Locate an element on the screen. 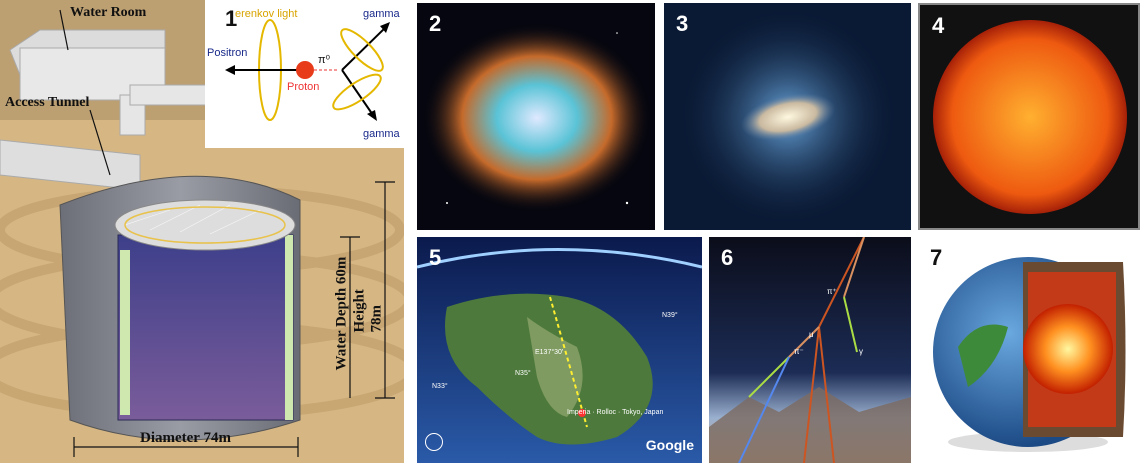  pi0-label: π⁰ is located at coordinates (324, 60).